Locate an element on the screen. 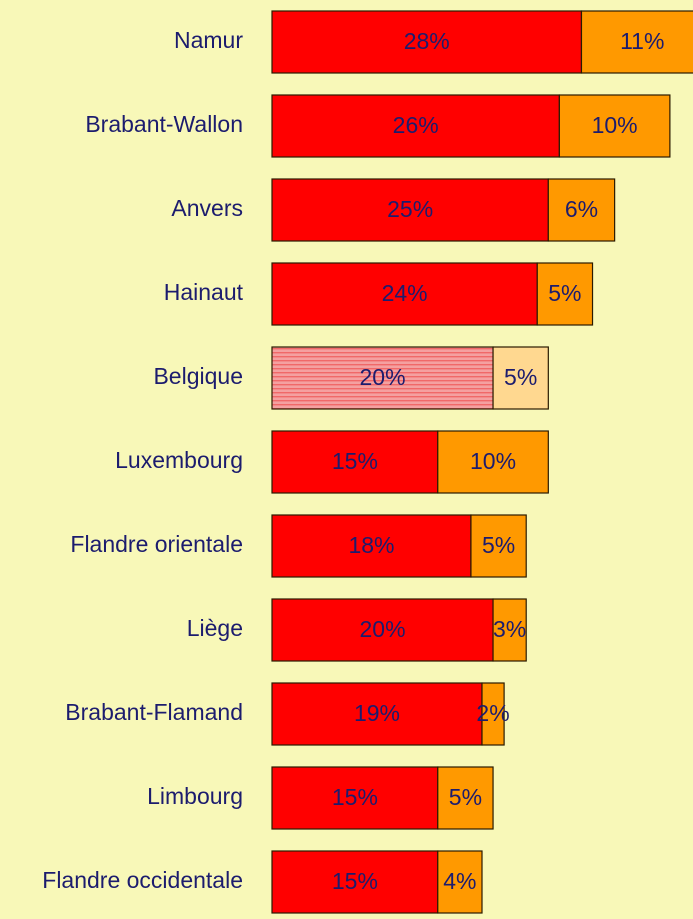  category-label: Limbourg is located at coordinates (195, 796).